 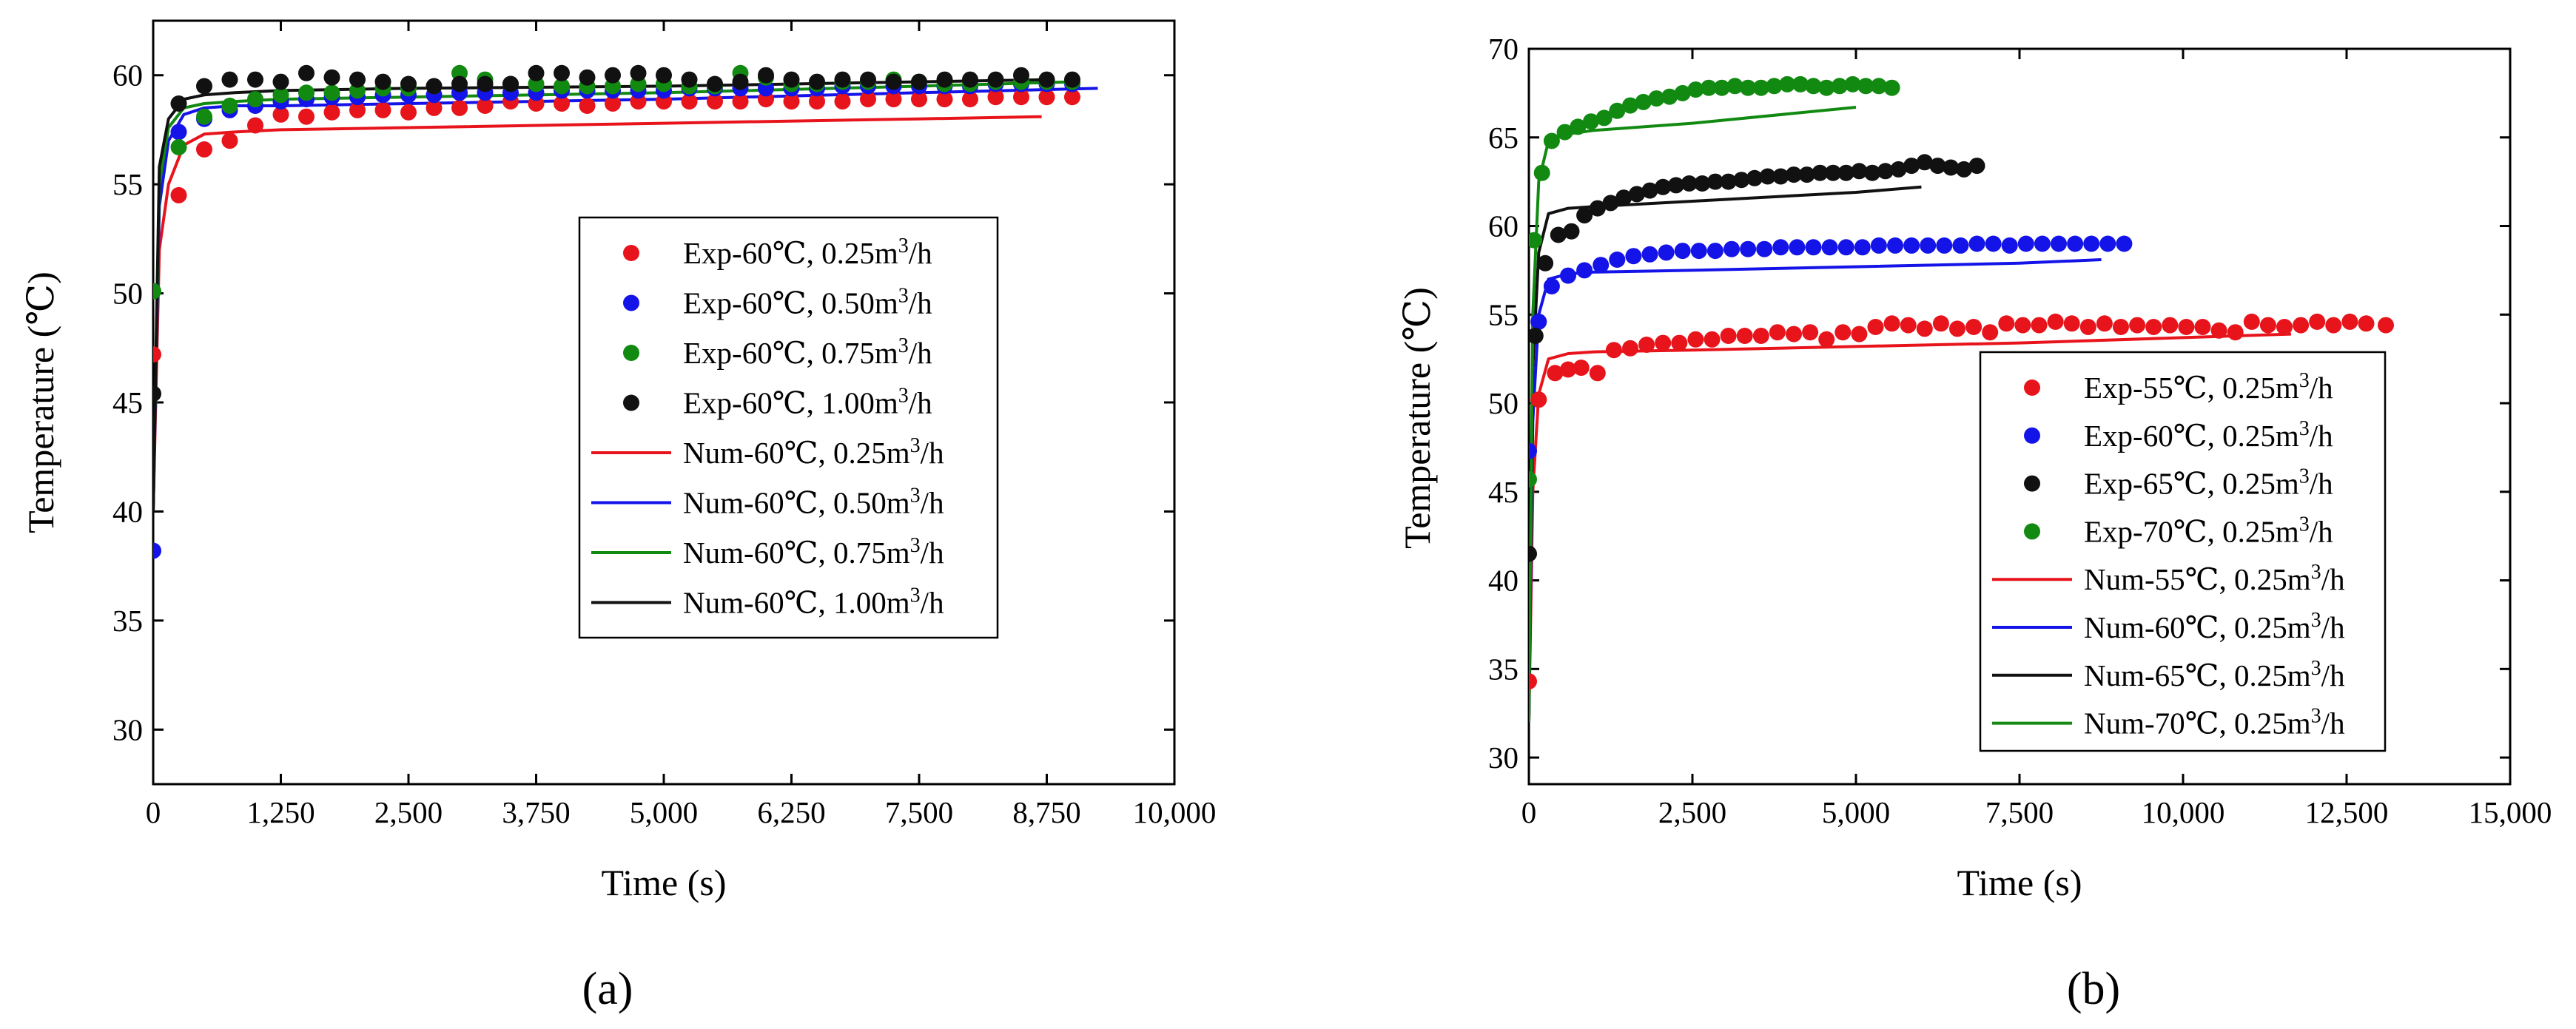 I want to click on y-tick-label: 40, so click(x=127, y=511).